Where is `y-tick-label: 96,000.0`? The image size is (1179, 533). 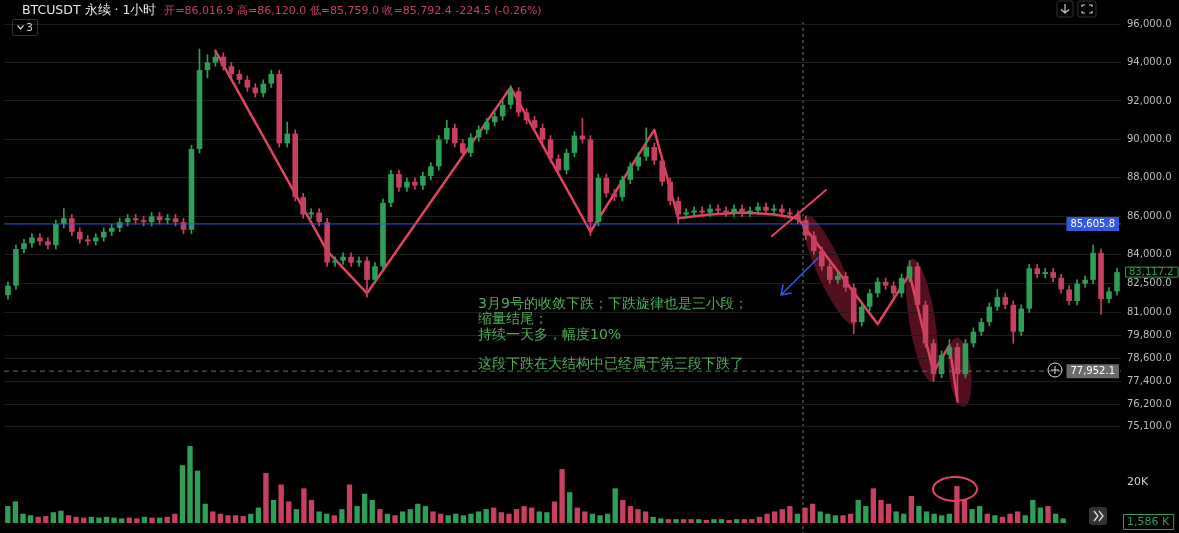 y-tick-label: 96,000.0 is located at coordinates (1149, 23).